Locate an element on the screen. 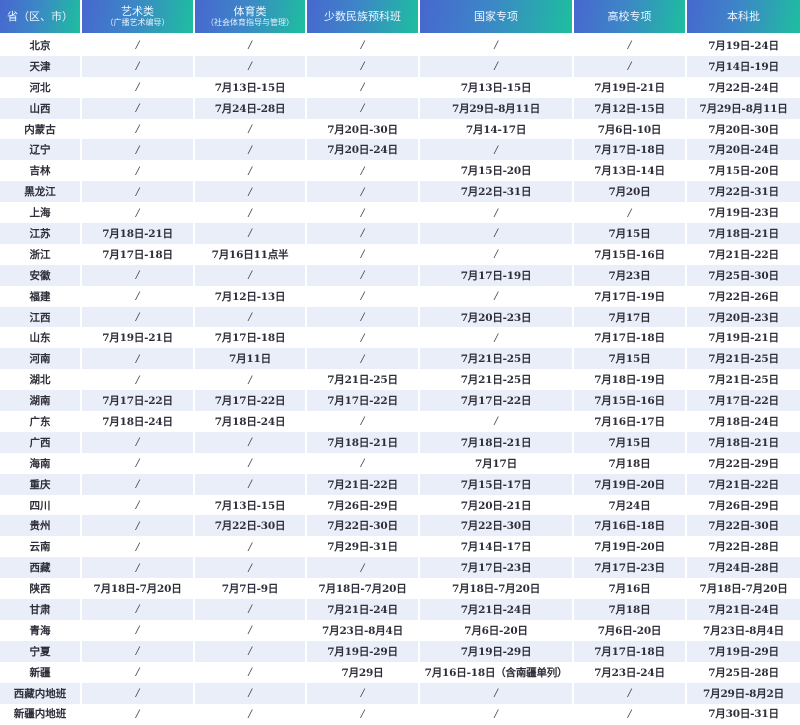  cell-university-special: 7月17日-18日 is located at coordinates (629, 651).